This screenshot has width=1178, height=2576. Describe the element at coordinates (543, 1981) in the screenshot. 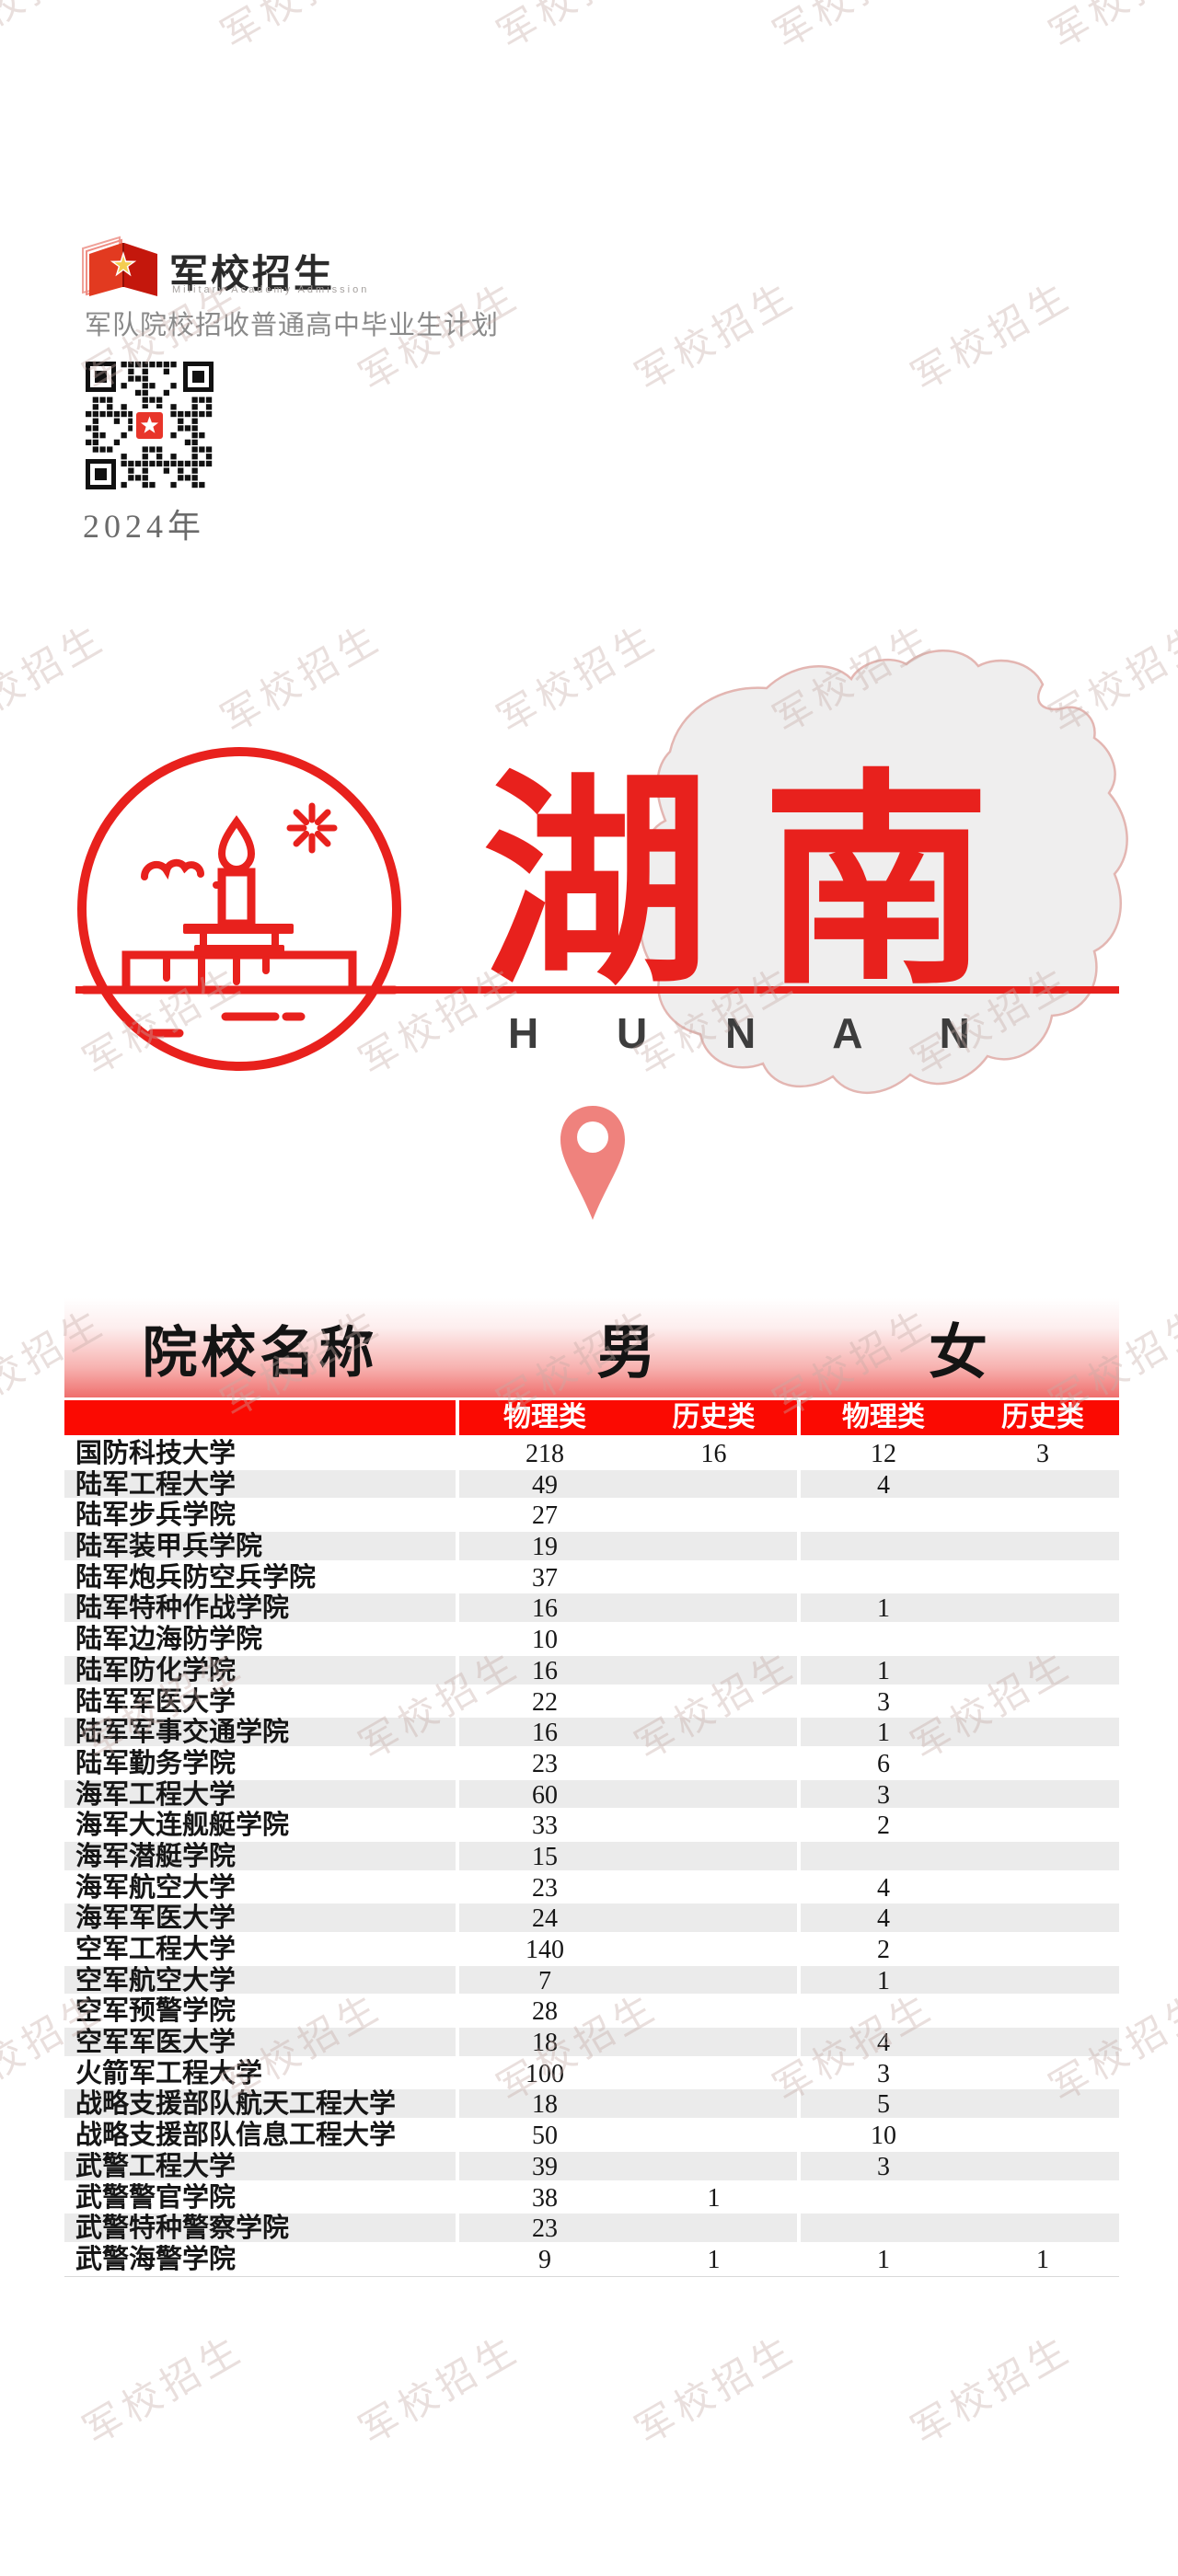

I see `count-cell: 7` at that location.